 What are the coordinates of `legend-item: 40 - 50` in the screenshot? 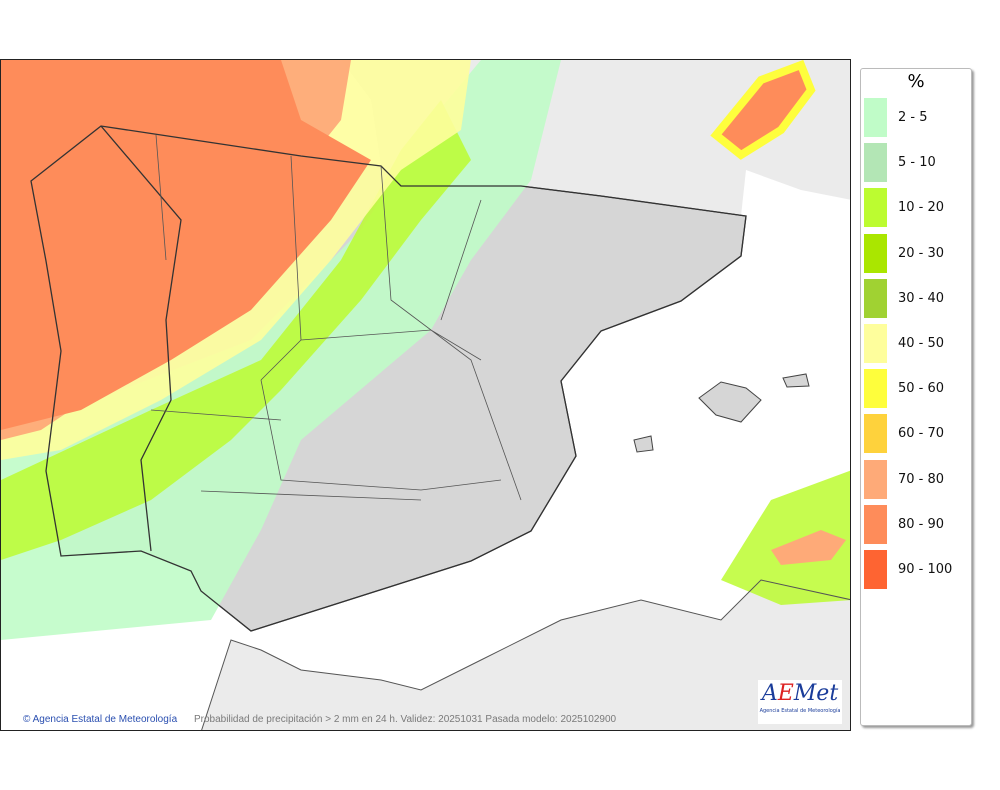 It's located at (916, 343).